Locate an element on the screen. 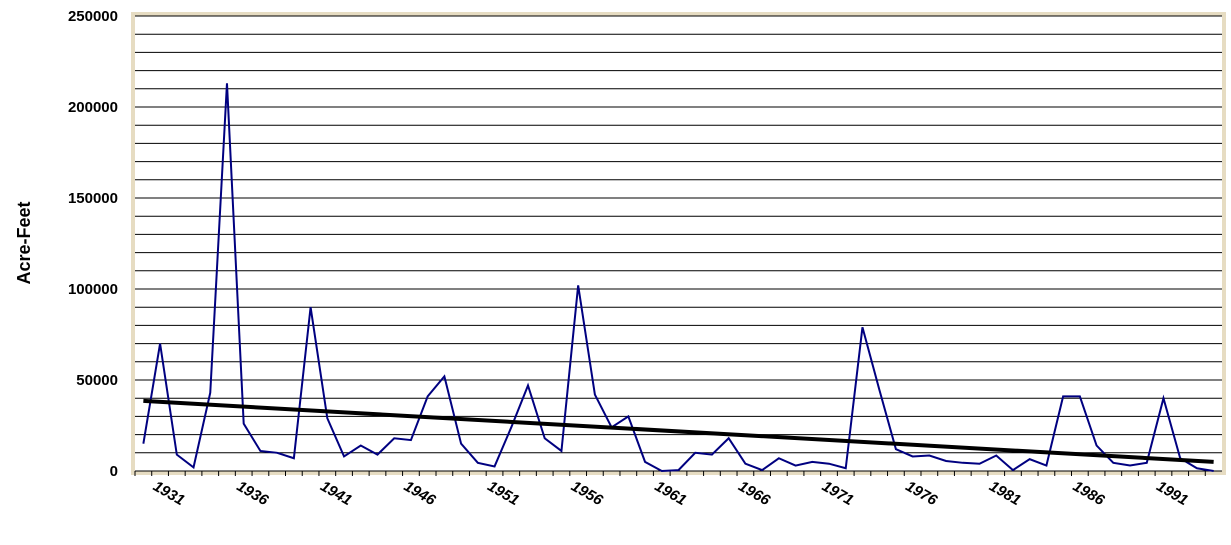 Image resolution: width=1231 pixels, height=545 pixels. x-tick-label: 1946 is located at coordinates (420, 494).